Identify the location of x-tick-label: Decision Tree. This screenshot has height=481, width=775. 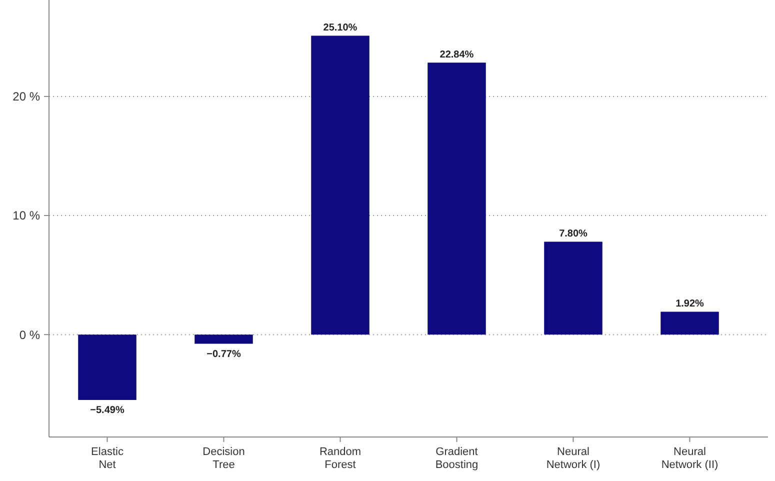
(223, 458).